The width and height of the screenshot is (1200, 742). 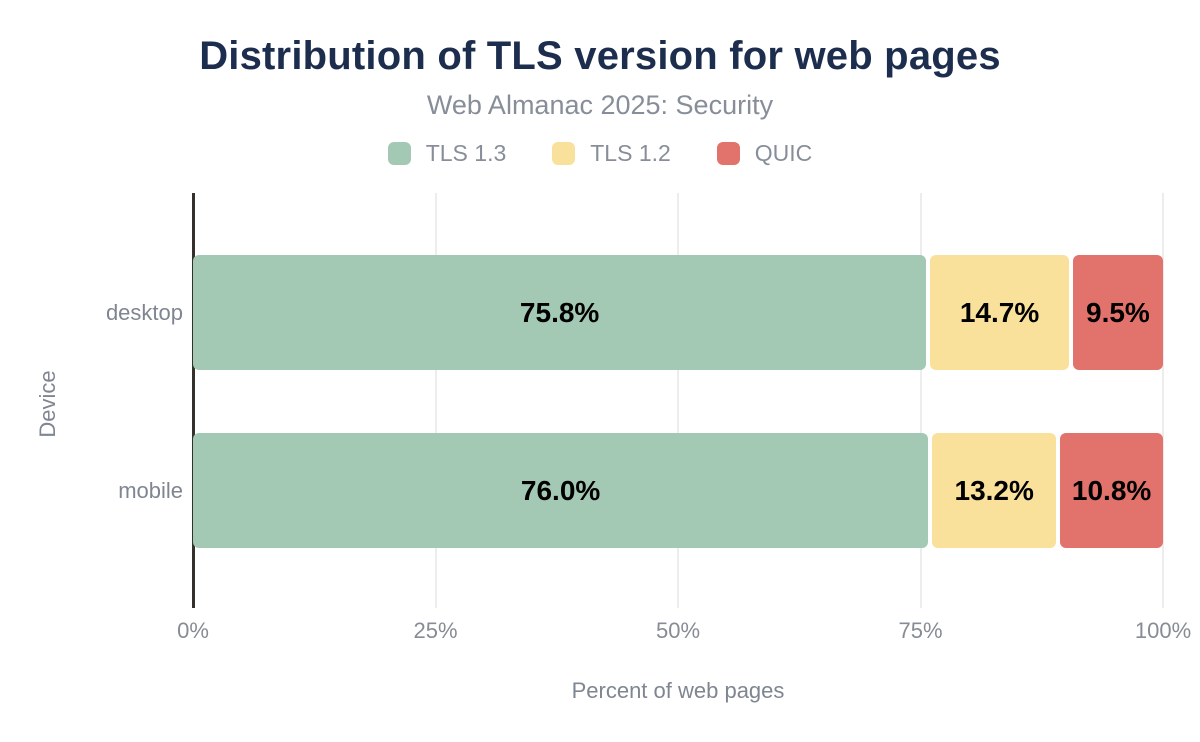 I want to click on legend-item-tls-1-3: TLS 1.3, so click(x=447, y=153).